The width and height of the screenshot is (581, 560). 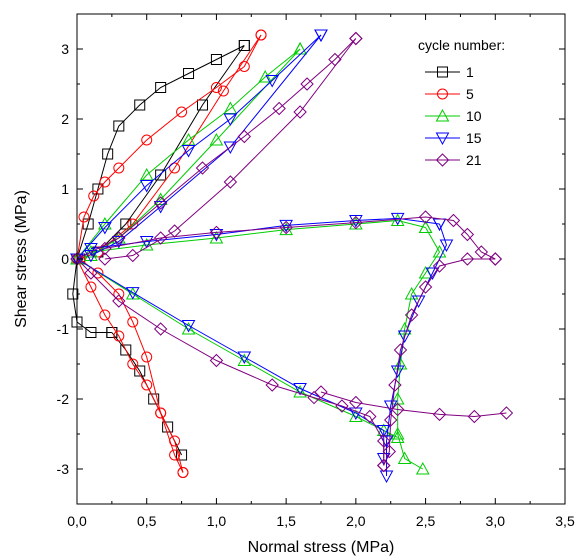 What do you see at coordinates (217, 521) in the screenshot?
I see `x-tick-label: 1,0` at bounding box center [217, 521].